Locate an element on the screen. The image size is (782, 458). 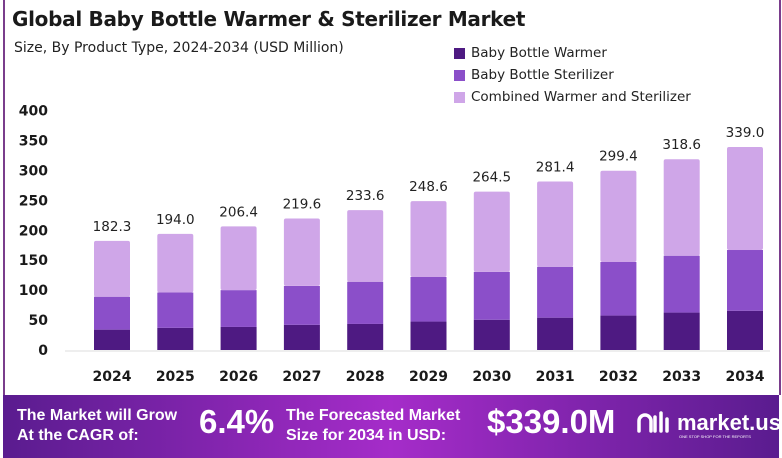
legend-item-combined: Combined Warmer and Sterilizer is located at coordinates (572, 97).